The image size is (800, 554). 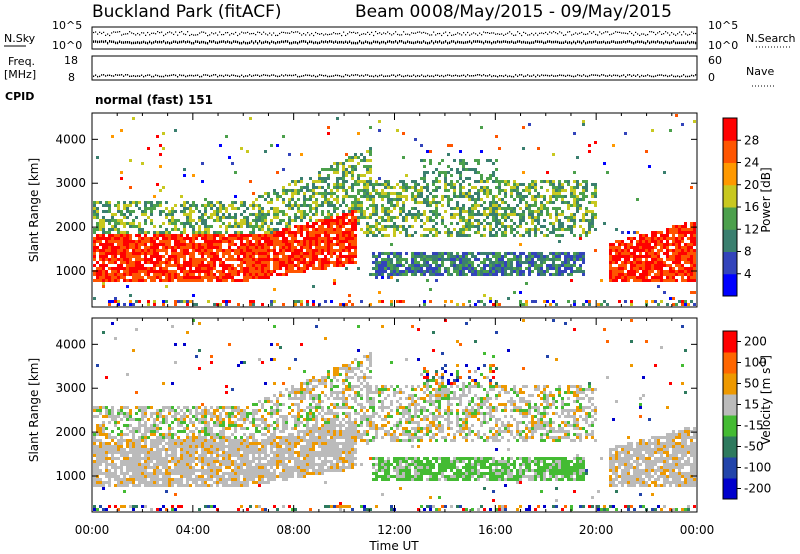 What do you see at coordinates (393, 12) in the screenshot?
I see `beam-label: Beam 00` at bounding box center [393, 12].